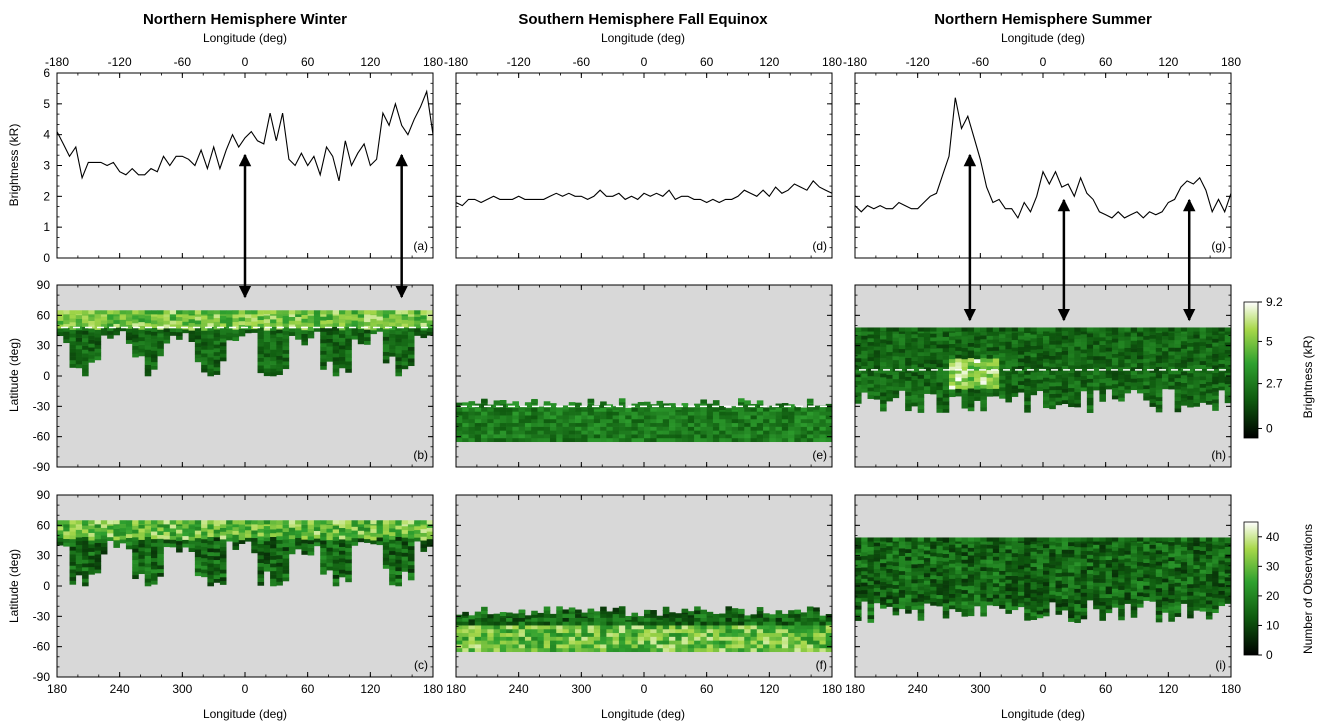  Describe the element at coordinates (46, 135) in the screenshot. I see `brightness-ytick-label: 4` at that location.